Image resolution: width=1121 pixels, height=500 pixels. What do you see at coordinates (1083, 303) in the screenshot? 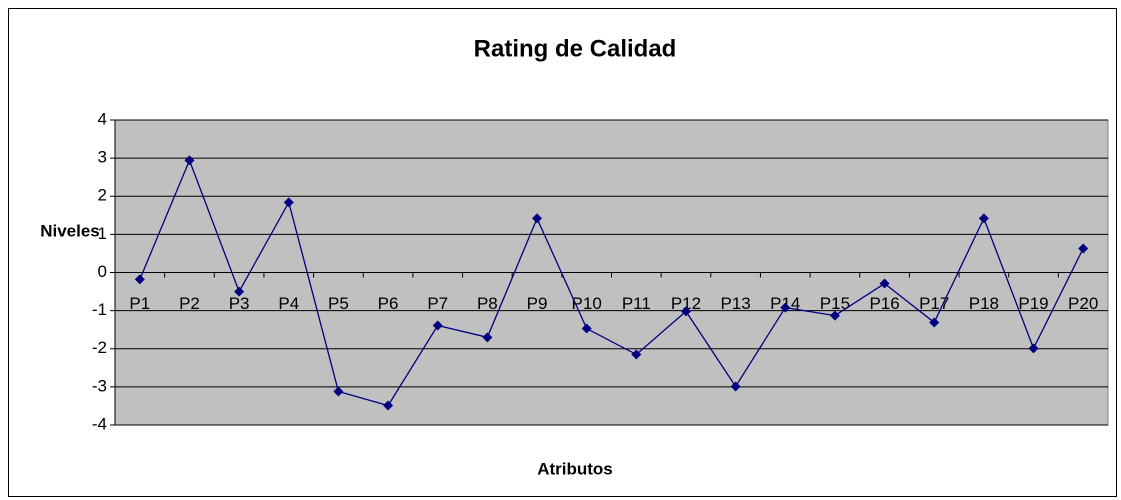
I see `x-tick-label: P20` at bounding box center [1083, 303].